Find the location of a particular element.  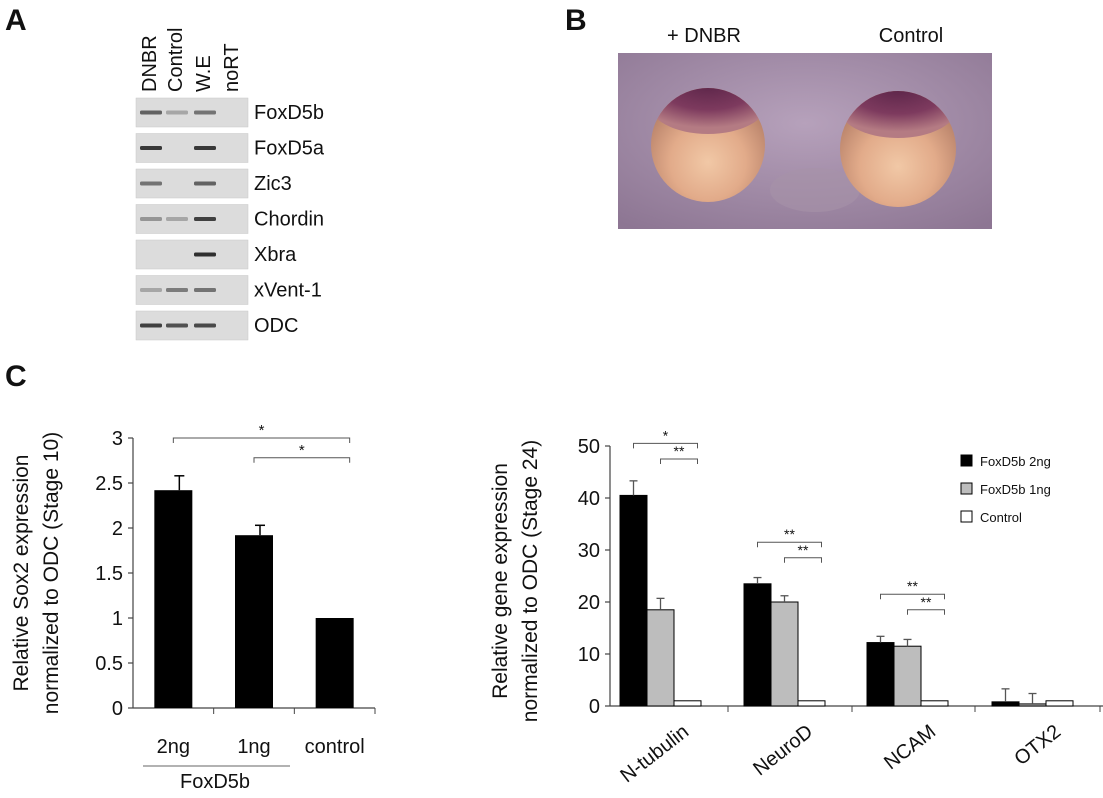

legend-label: Control is located at coordinates (1001, 517).